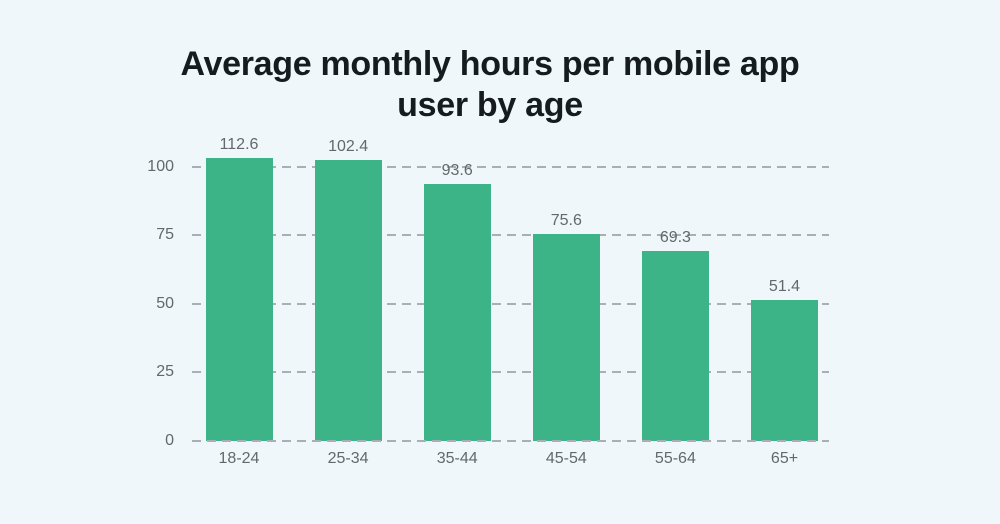  I want to click on x-tick-label: 35-44, so click(457, 458).